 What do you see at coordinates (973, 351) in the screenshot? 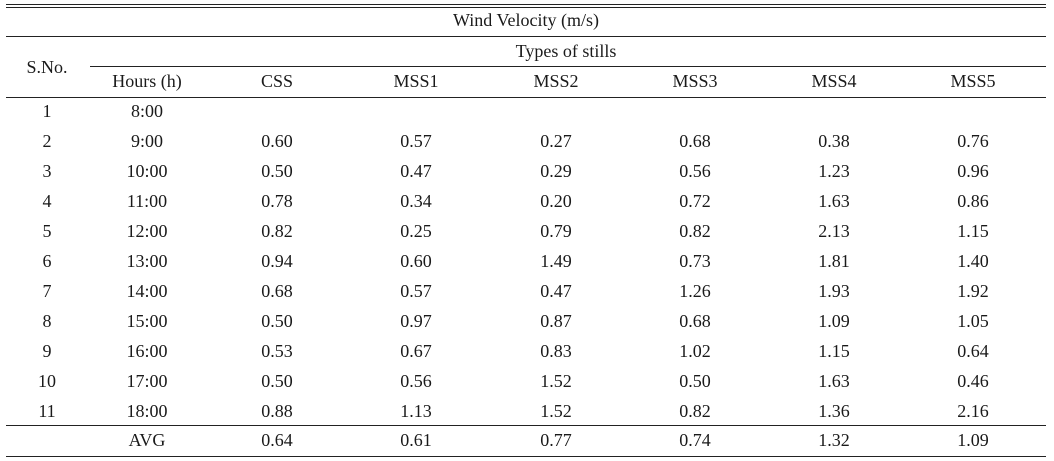
I see `value-cell: 0.64` at bounding box center [973, 351].